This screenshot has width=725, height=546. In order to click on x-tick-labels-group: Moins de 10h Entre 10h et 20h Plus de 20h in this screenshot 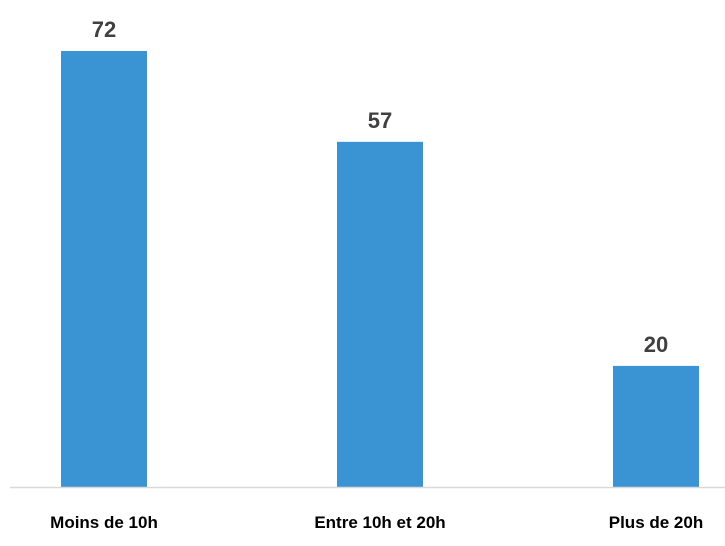, I will do `click(376, 522)`.